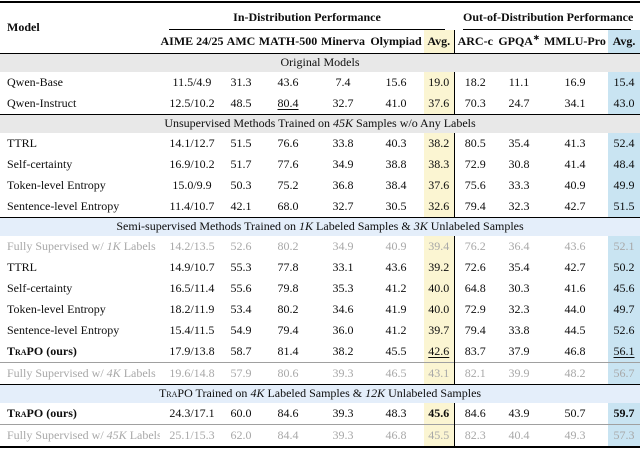 Image resolution: width=640 pixels, height=456 pixels. What do you see at coordinates (575, 207) in the screenshot?
I see `value-cell: 42.7` at bounding box center [575, 207].